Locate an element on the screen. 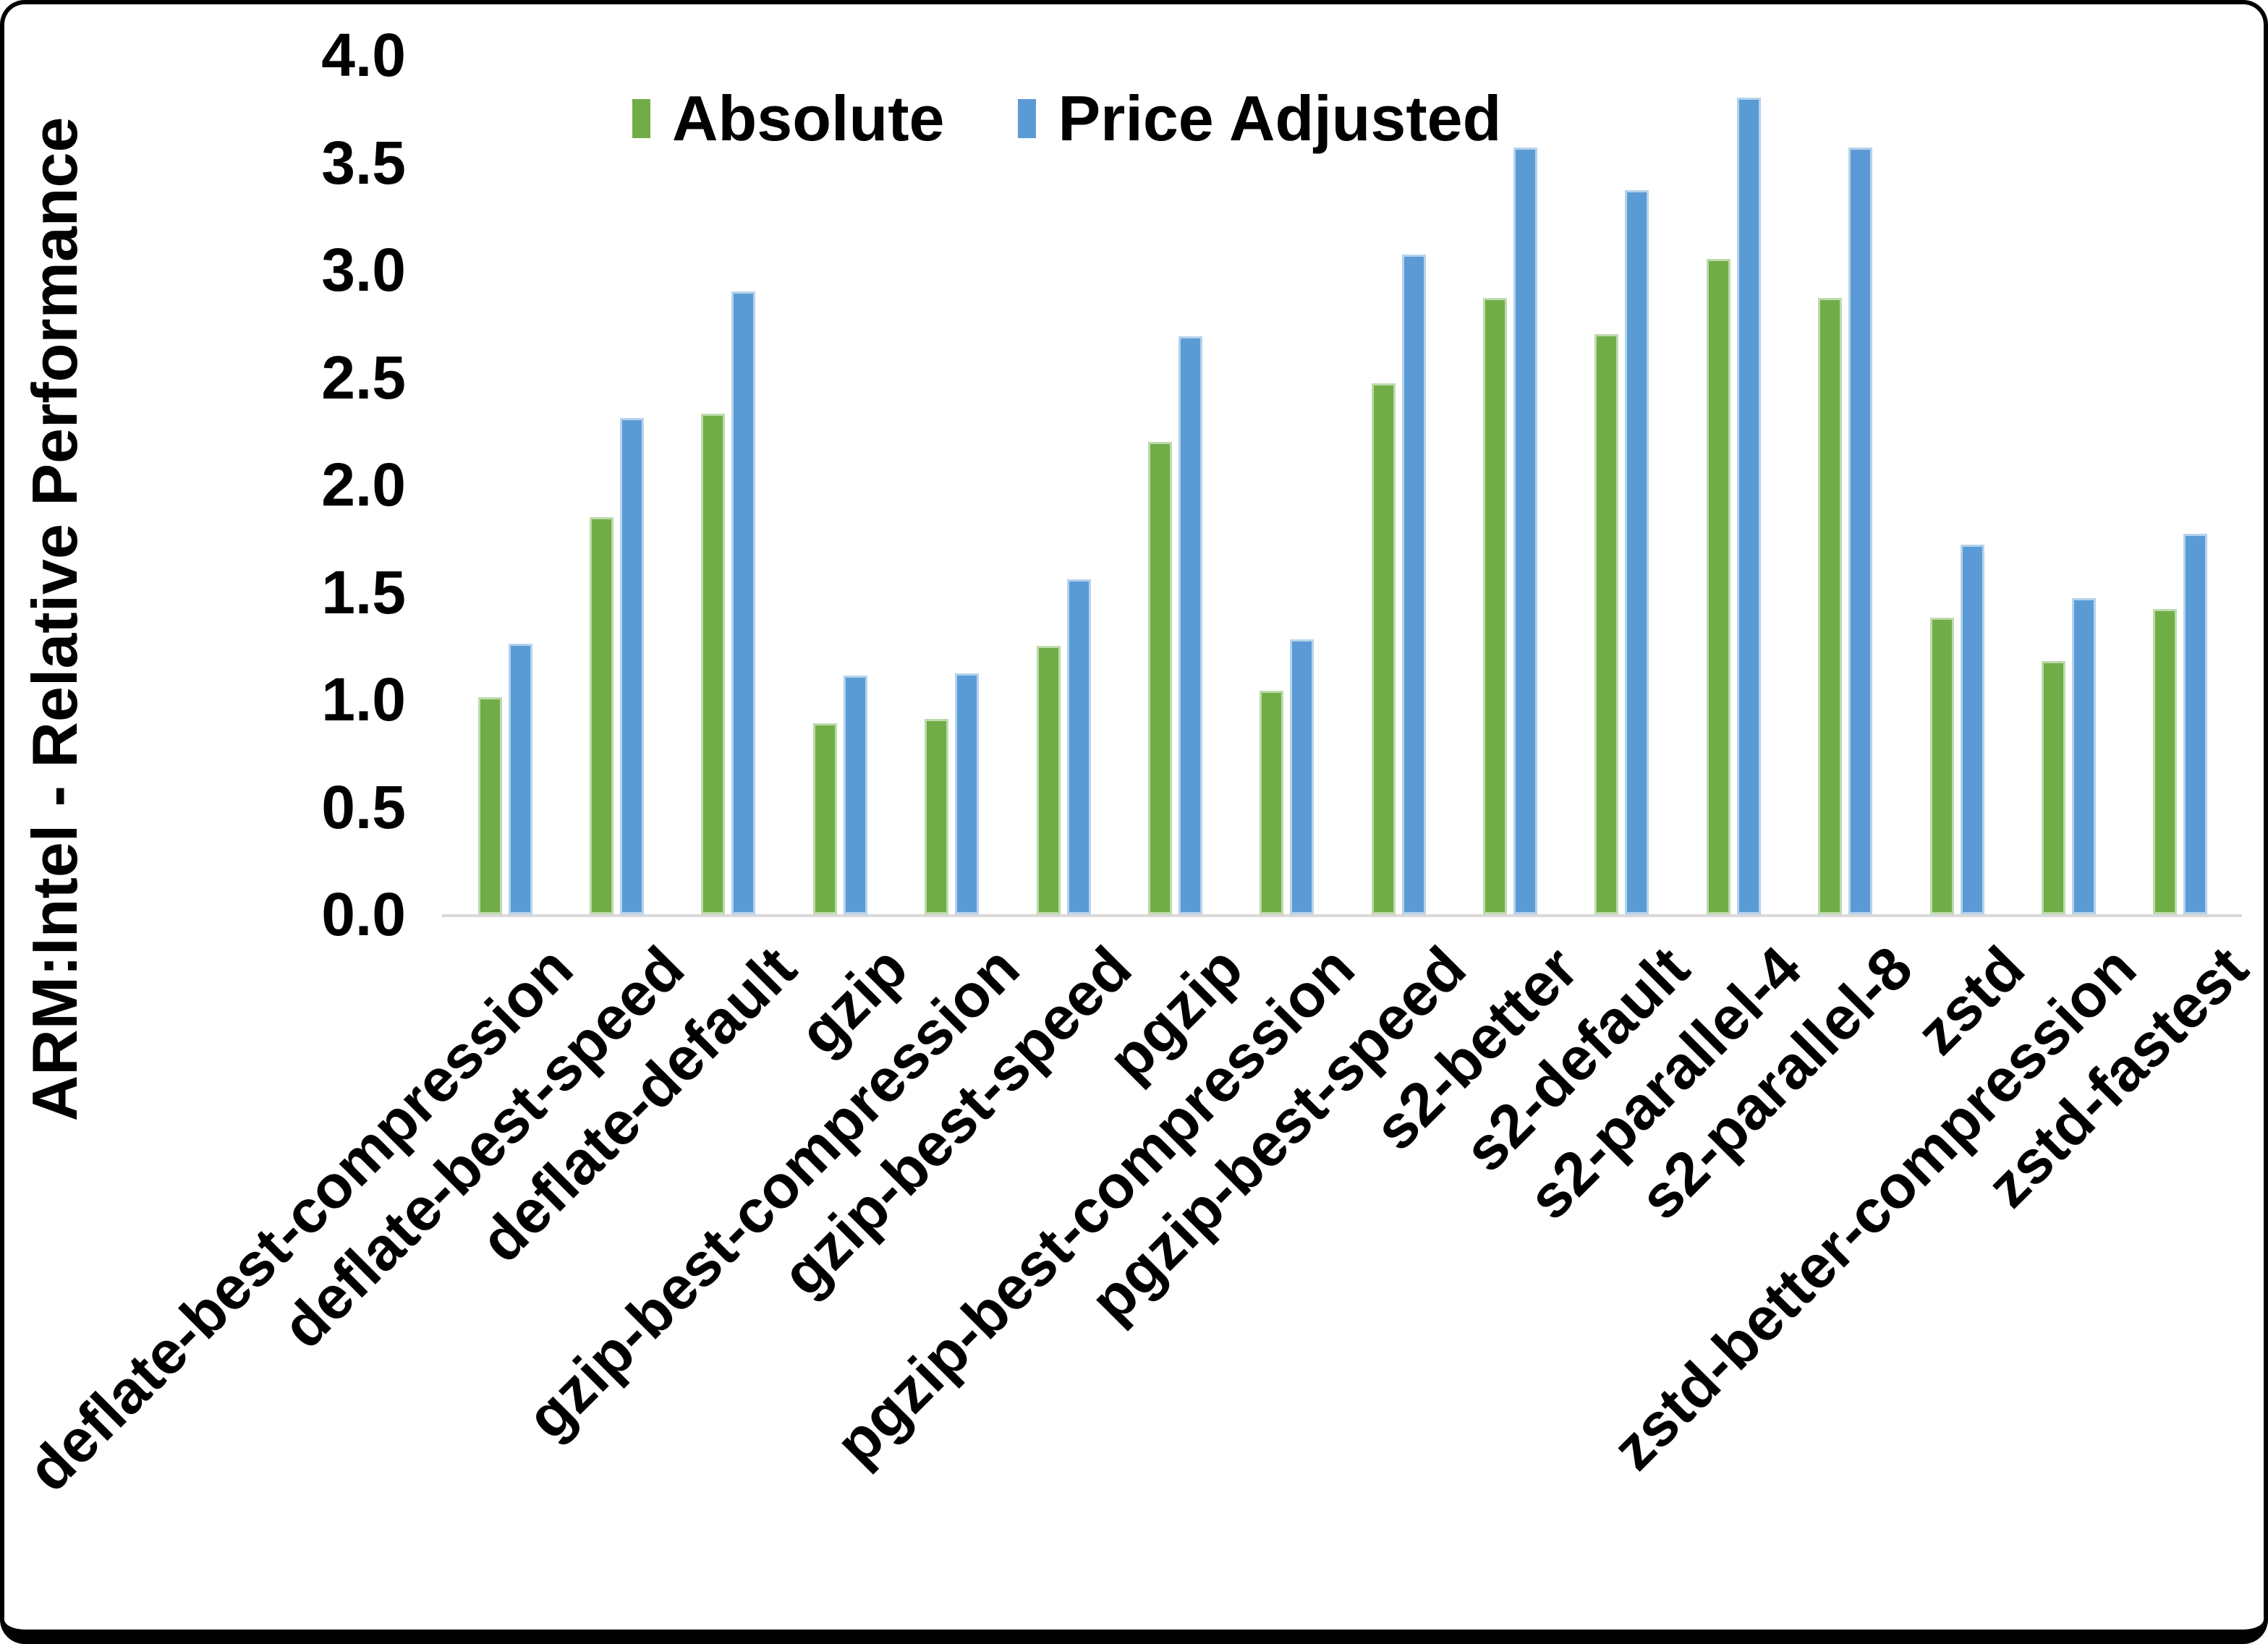 The height and width of the screenshot is (1644, 2268). bar-price-adjusted-pgzip-best-compression is located at coordinates (1302, 776).